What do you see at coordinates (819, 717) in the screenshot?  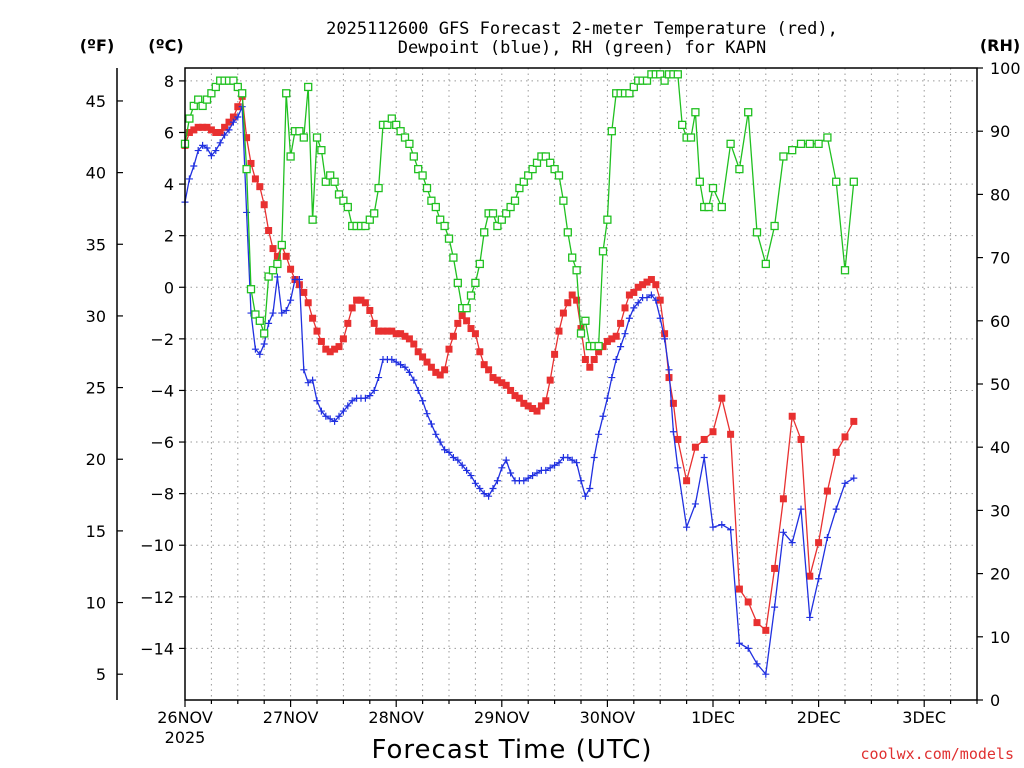 I see `x-tick-label: 2DEC` at bounding box center [819, 717].